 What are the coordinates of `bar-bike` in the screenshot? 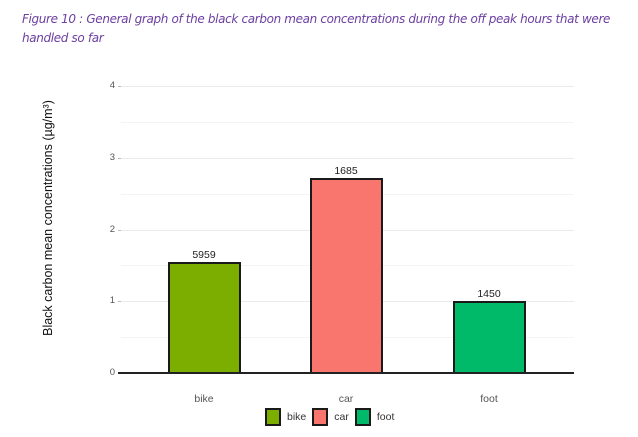 It's located at (204, 318).